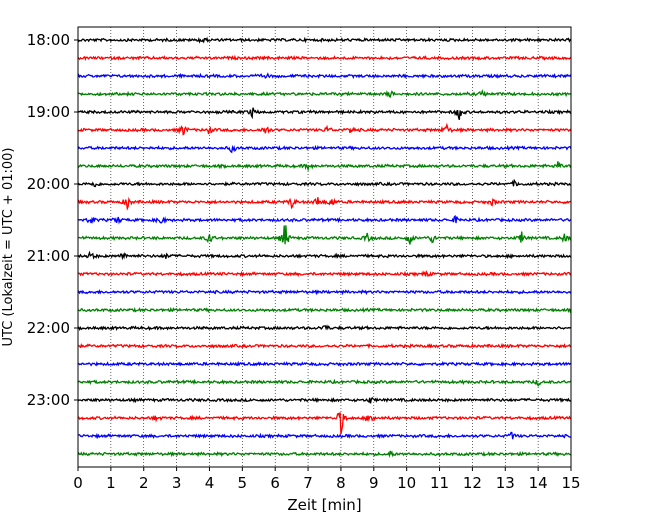 This screenshot has width=650, height=524. What do you see at coordinates (505, 483) in the screenshot?
I see `x-tick-label: 13` at bounding box center [505, 483].